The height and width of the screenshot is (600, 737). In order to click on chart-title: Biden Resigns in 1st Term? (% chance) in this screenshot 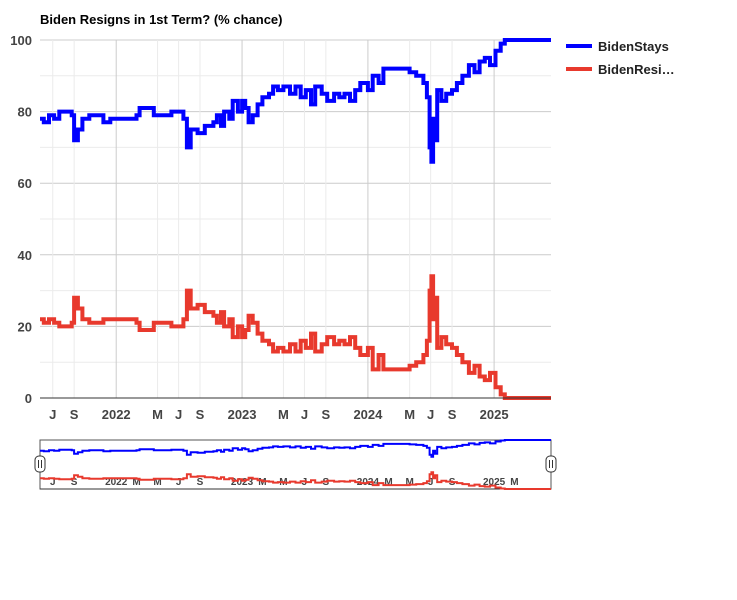, I will do `click(161, 19)`.